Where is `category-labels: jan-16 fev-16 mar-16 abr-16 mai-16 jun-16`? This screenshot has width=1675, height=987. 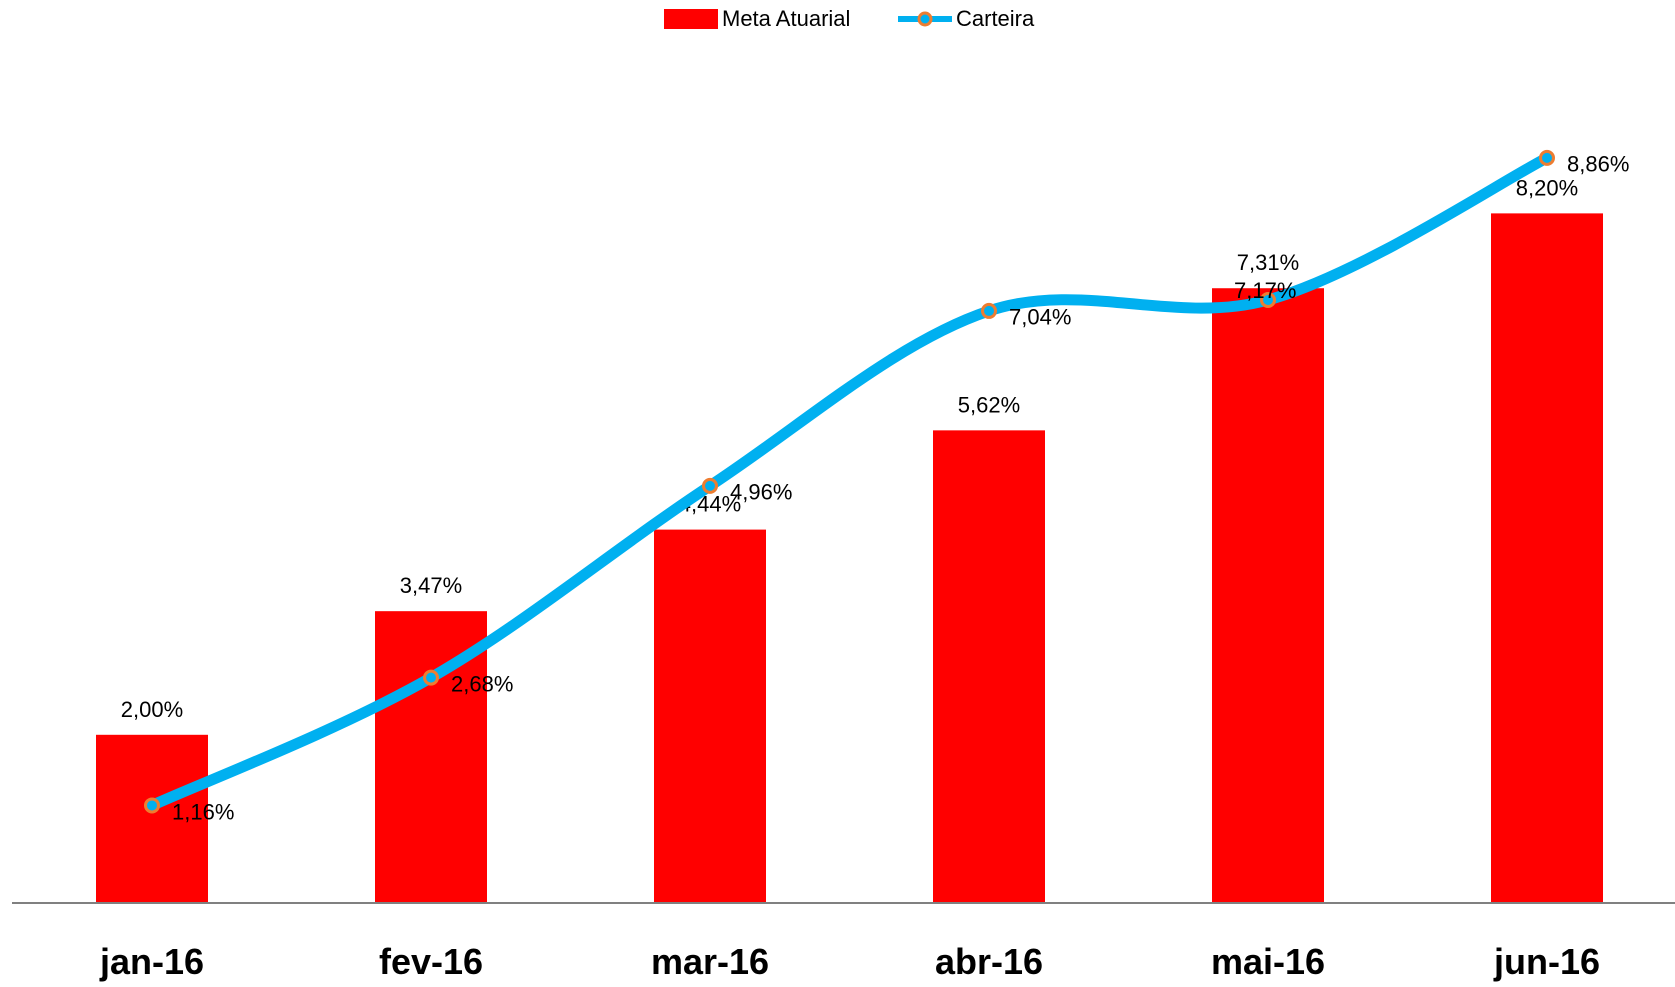
category-labels: jan-16 fev-16 mar-16 abr-16 mai-16 jun-16 is located at coordinates (849, 961).